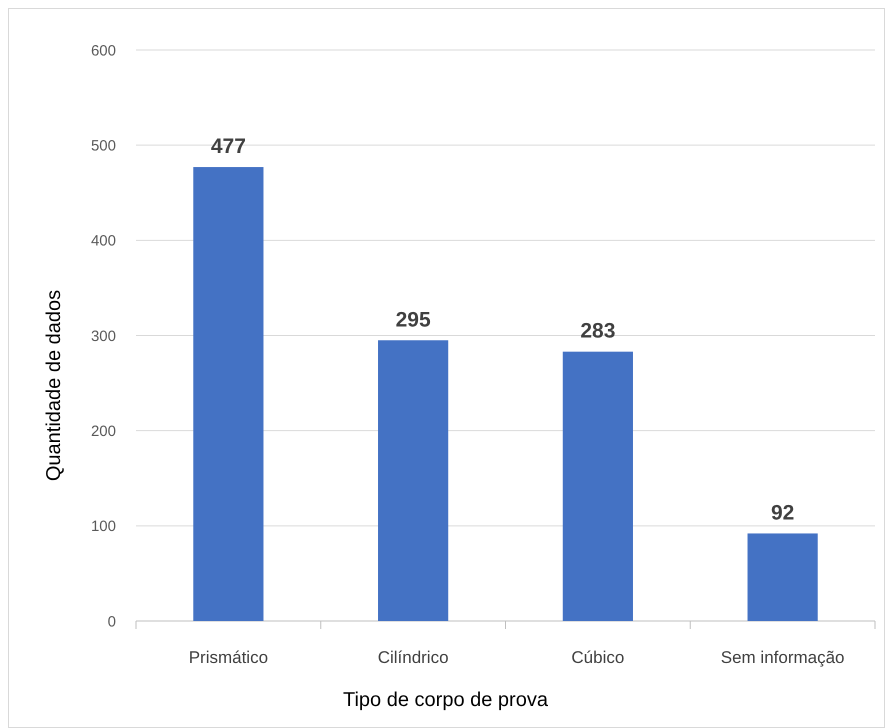  What do you see at coordinates (228, 146) in the screenshot?
I see `data-label: 477` at bounding box center [228, 146].